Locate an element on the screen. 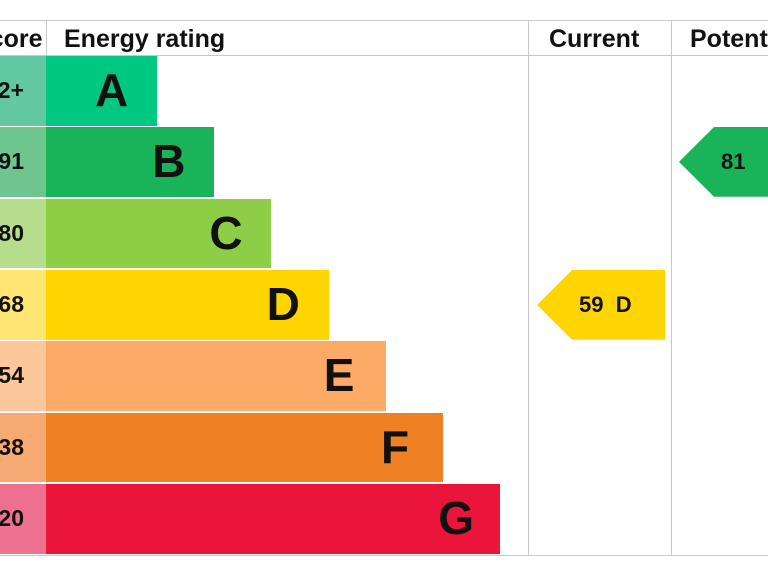 The image size is (768, 576). band-bar-g is located at coordinates (273, 518).